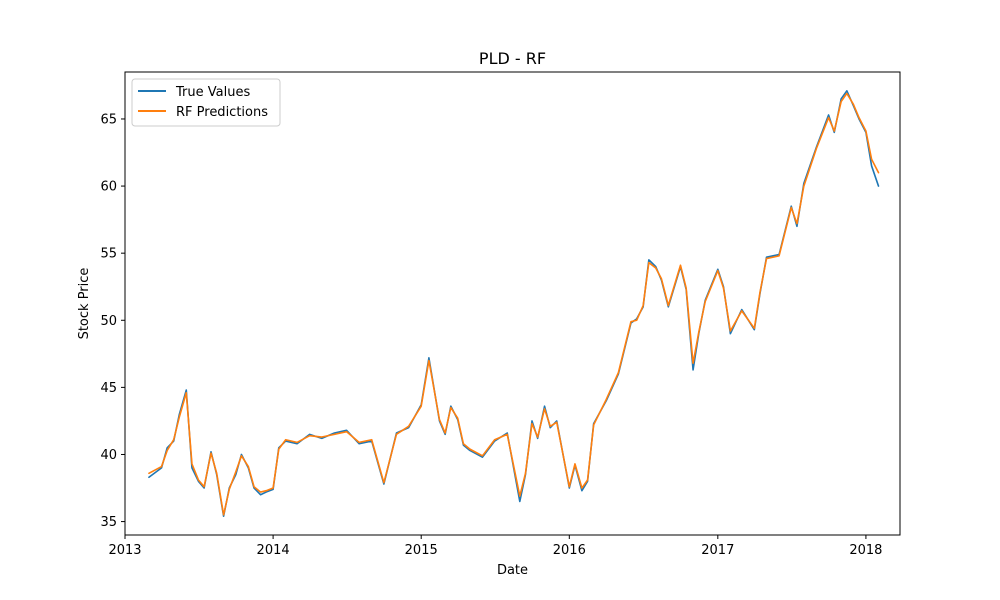  I want to click on x-tick-label: 2016, so click(569, 550).